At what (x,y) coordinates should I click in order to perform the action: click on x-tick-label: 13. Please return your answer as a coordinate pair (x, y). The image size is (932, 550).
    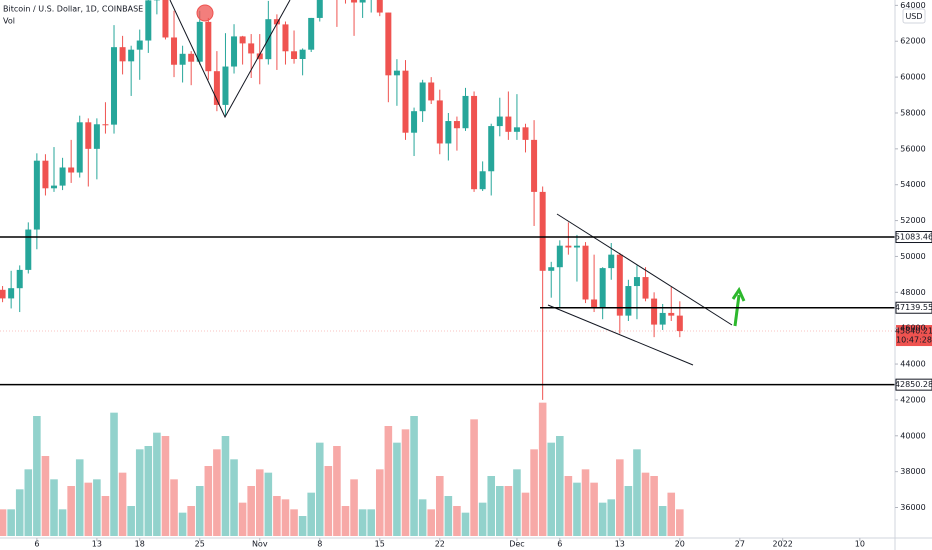
    Looking at the image, I should click on (97, 544).